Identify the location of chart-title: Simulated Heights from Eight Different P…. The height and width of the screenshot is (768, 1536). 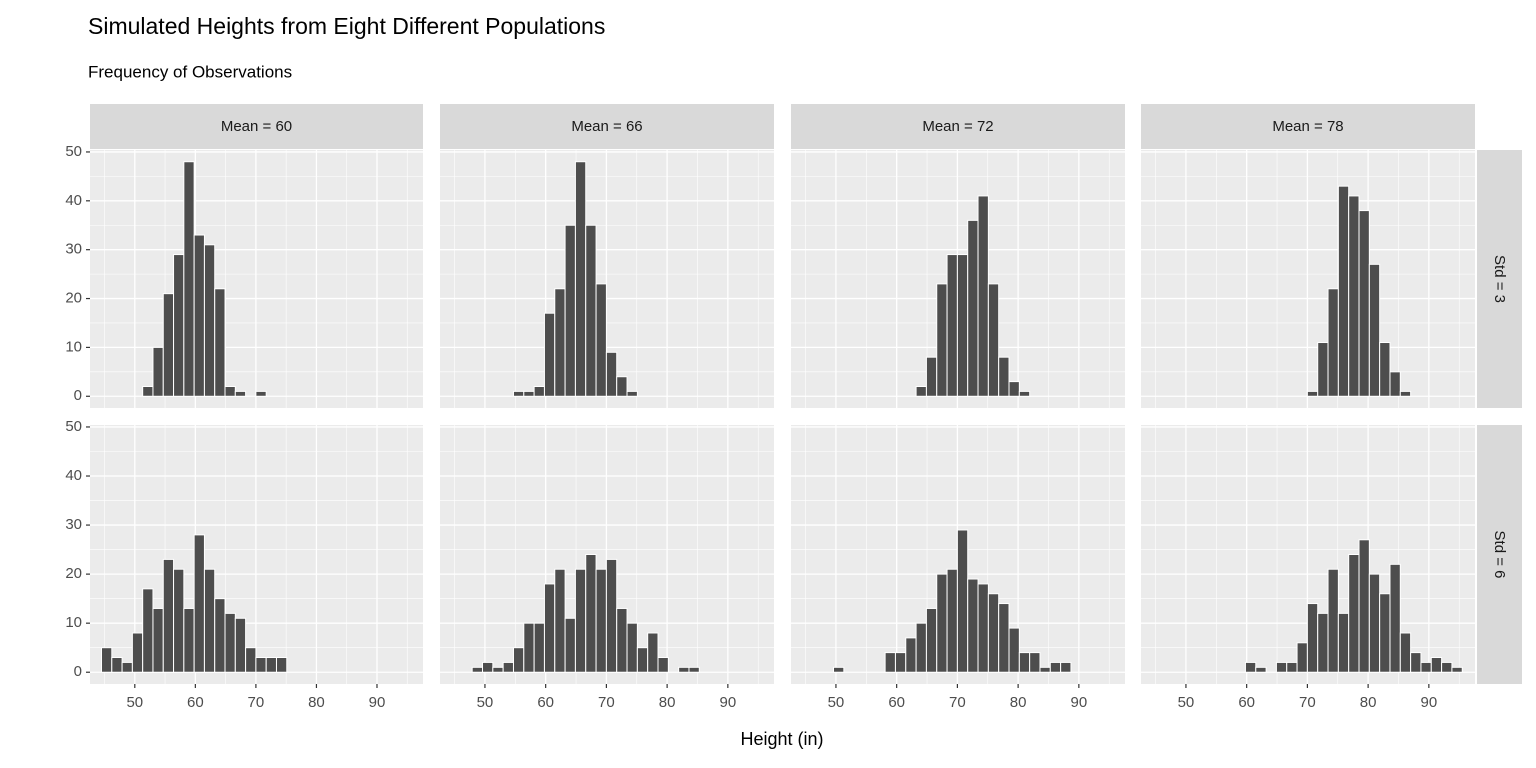
(346, 26).